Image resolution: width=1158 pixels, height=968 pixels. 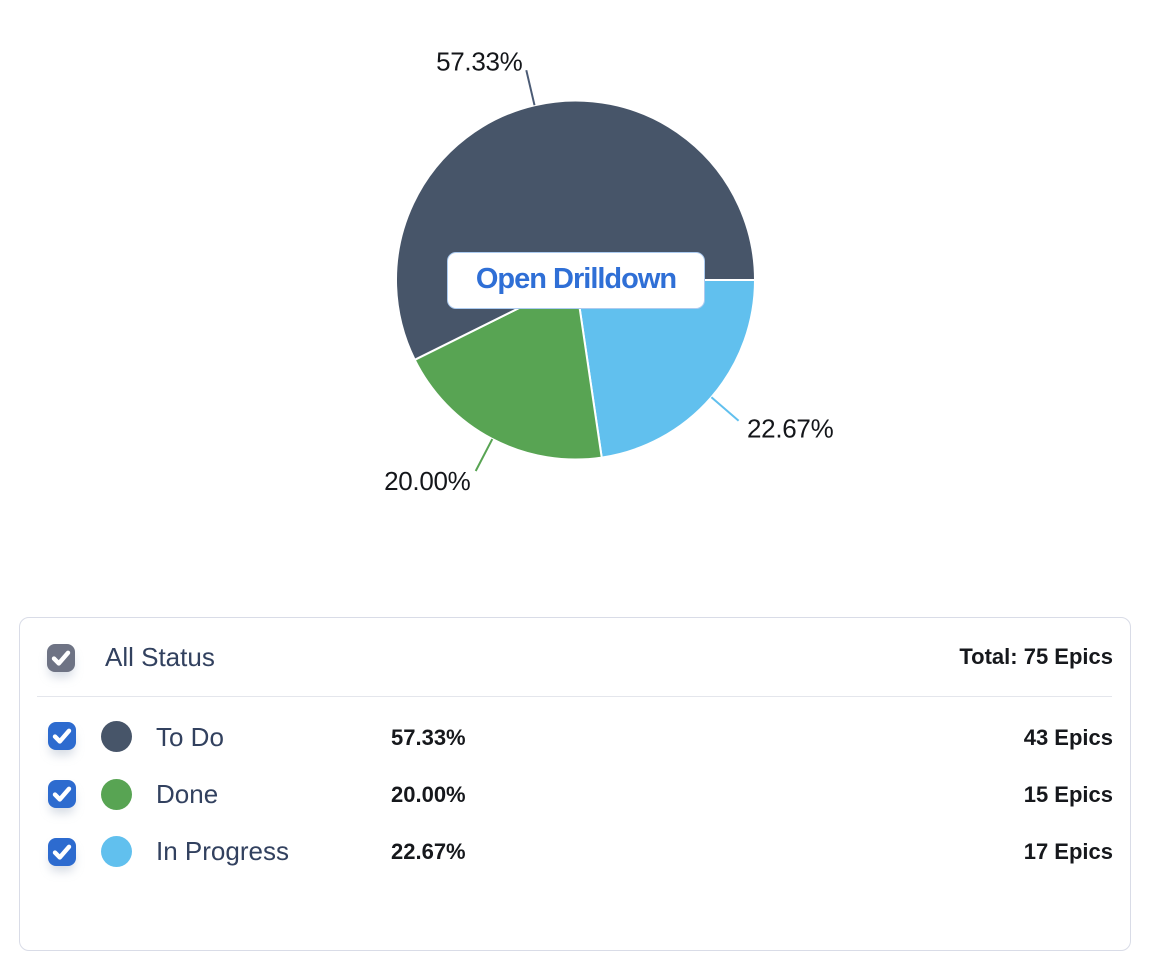 What do you see at coordinates (479, 62) in the screenshot?
I see `svg-text: 57.33%` at bounding box center [479, 62].